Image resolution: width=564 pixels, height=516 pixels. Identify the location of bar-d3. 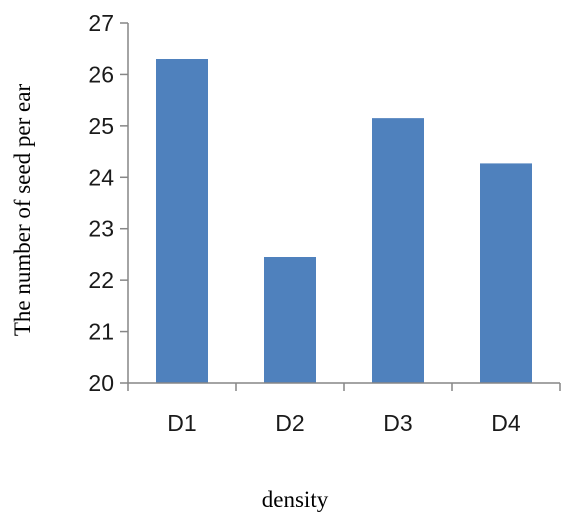
(398, 251).